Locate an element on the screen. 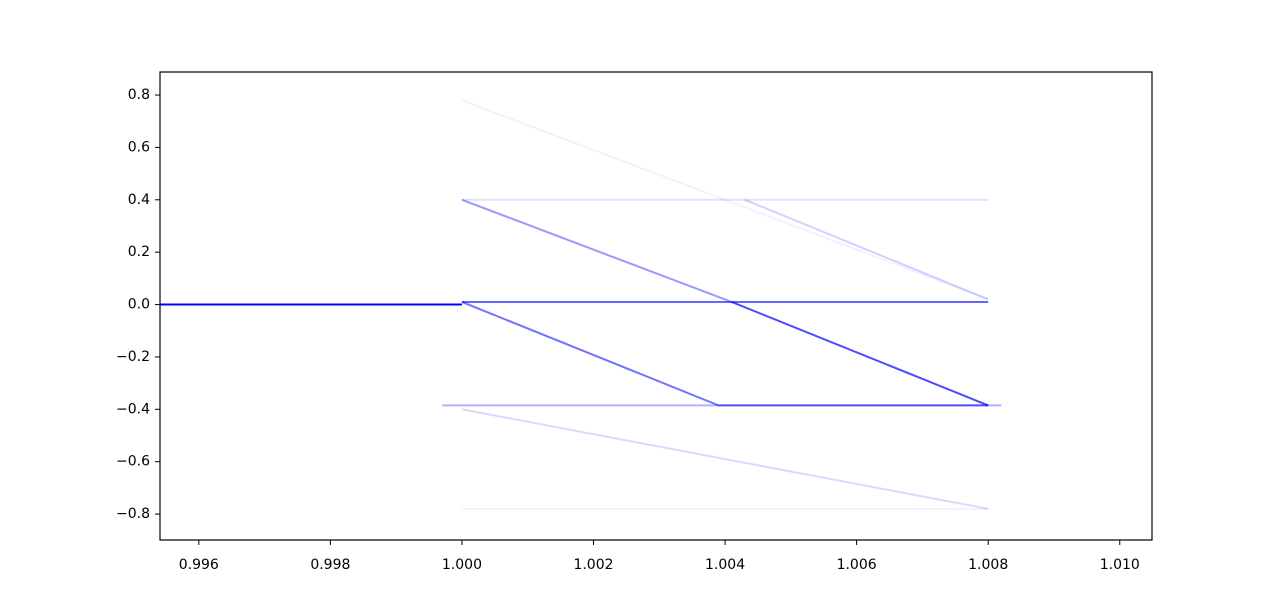  x-tick-label: 1.006 is located at coordinates (857, 565).